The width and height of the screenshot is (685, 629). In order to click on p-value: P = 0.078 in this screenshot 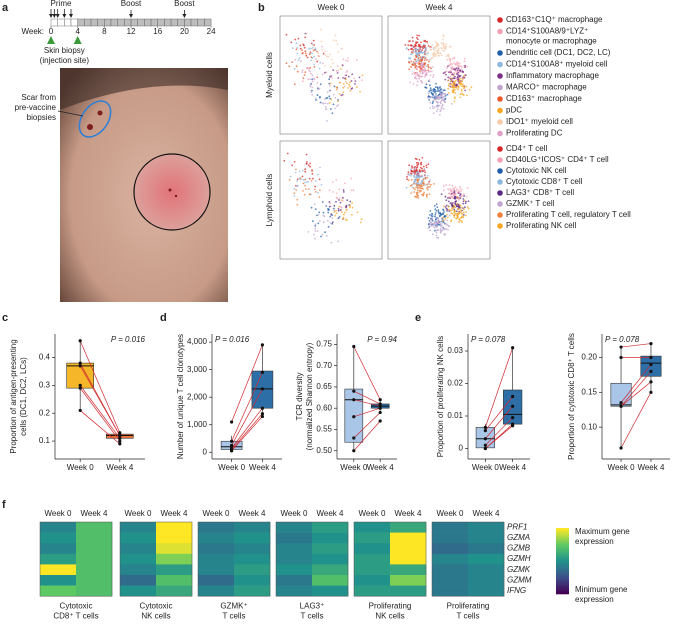, I will do `click(622, 339)`.